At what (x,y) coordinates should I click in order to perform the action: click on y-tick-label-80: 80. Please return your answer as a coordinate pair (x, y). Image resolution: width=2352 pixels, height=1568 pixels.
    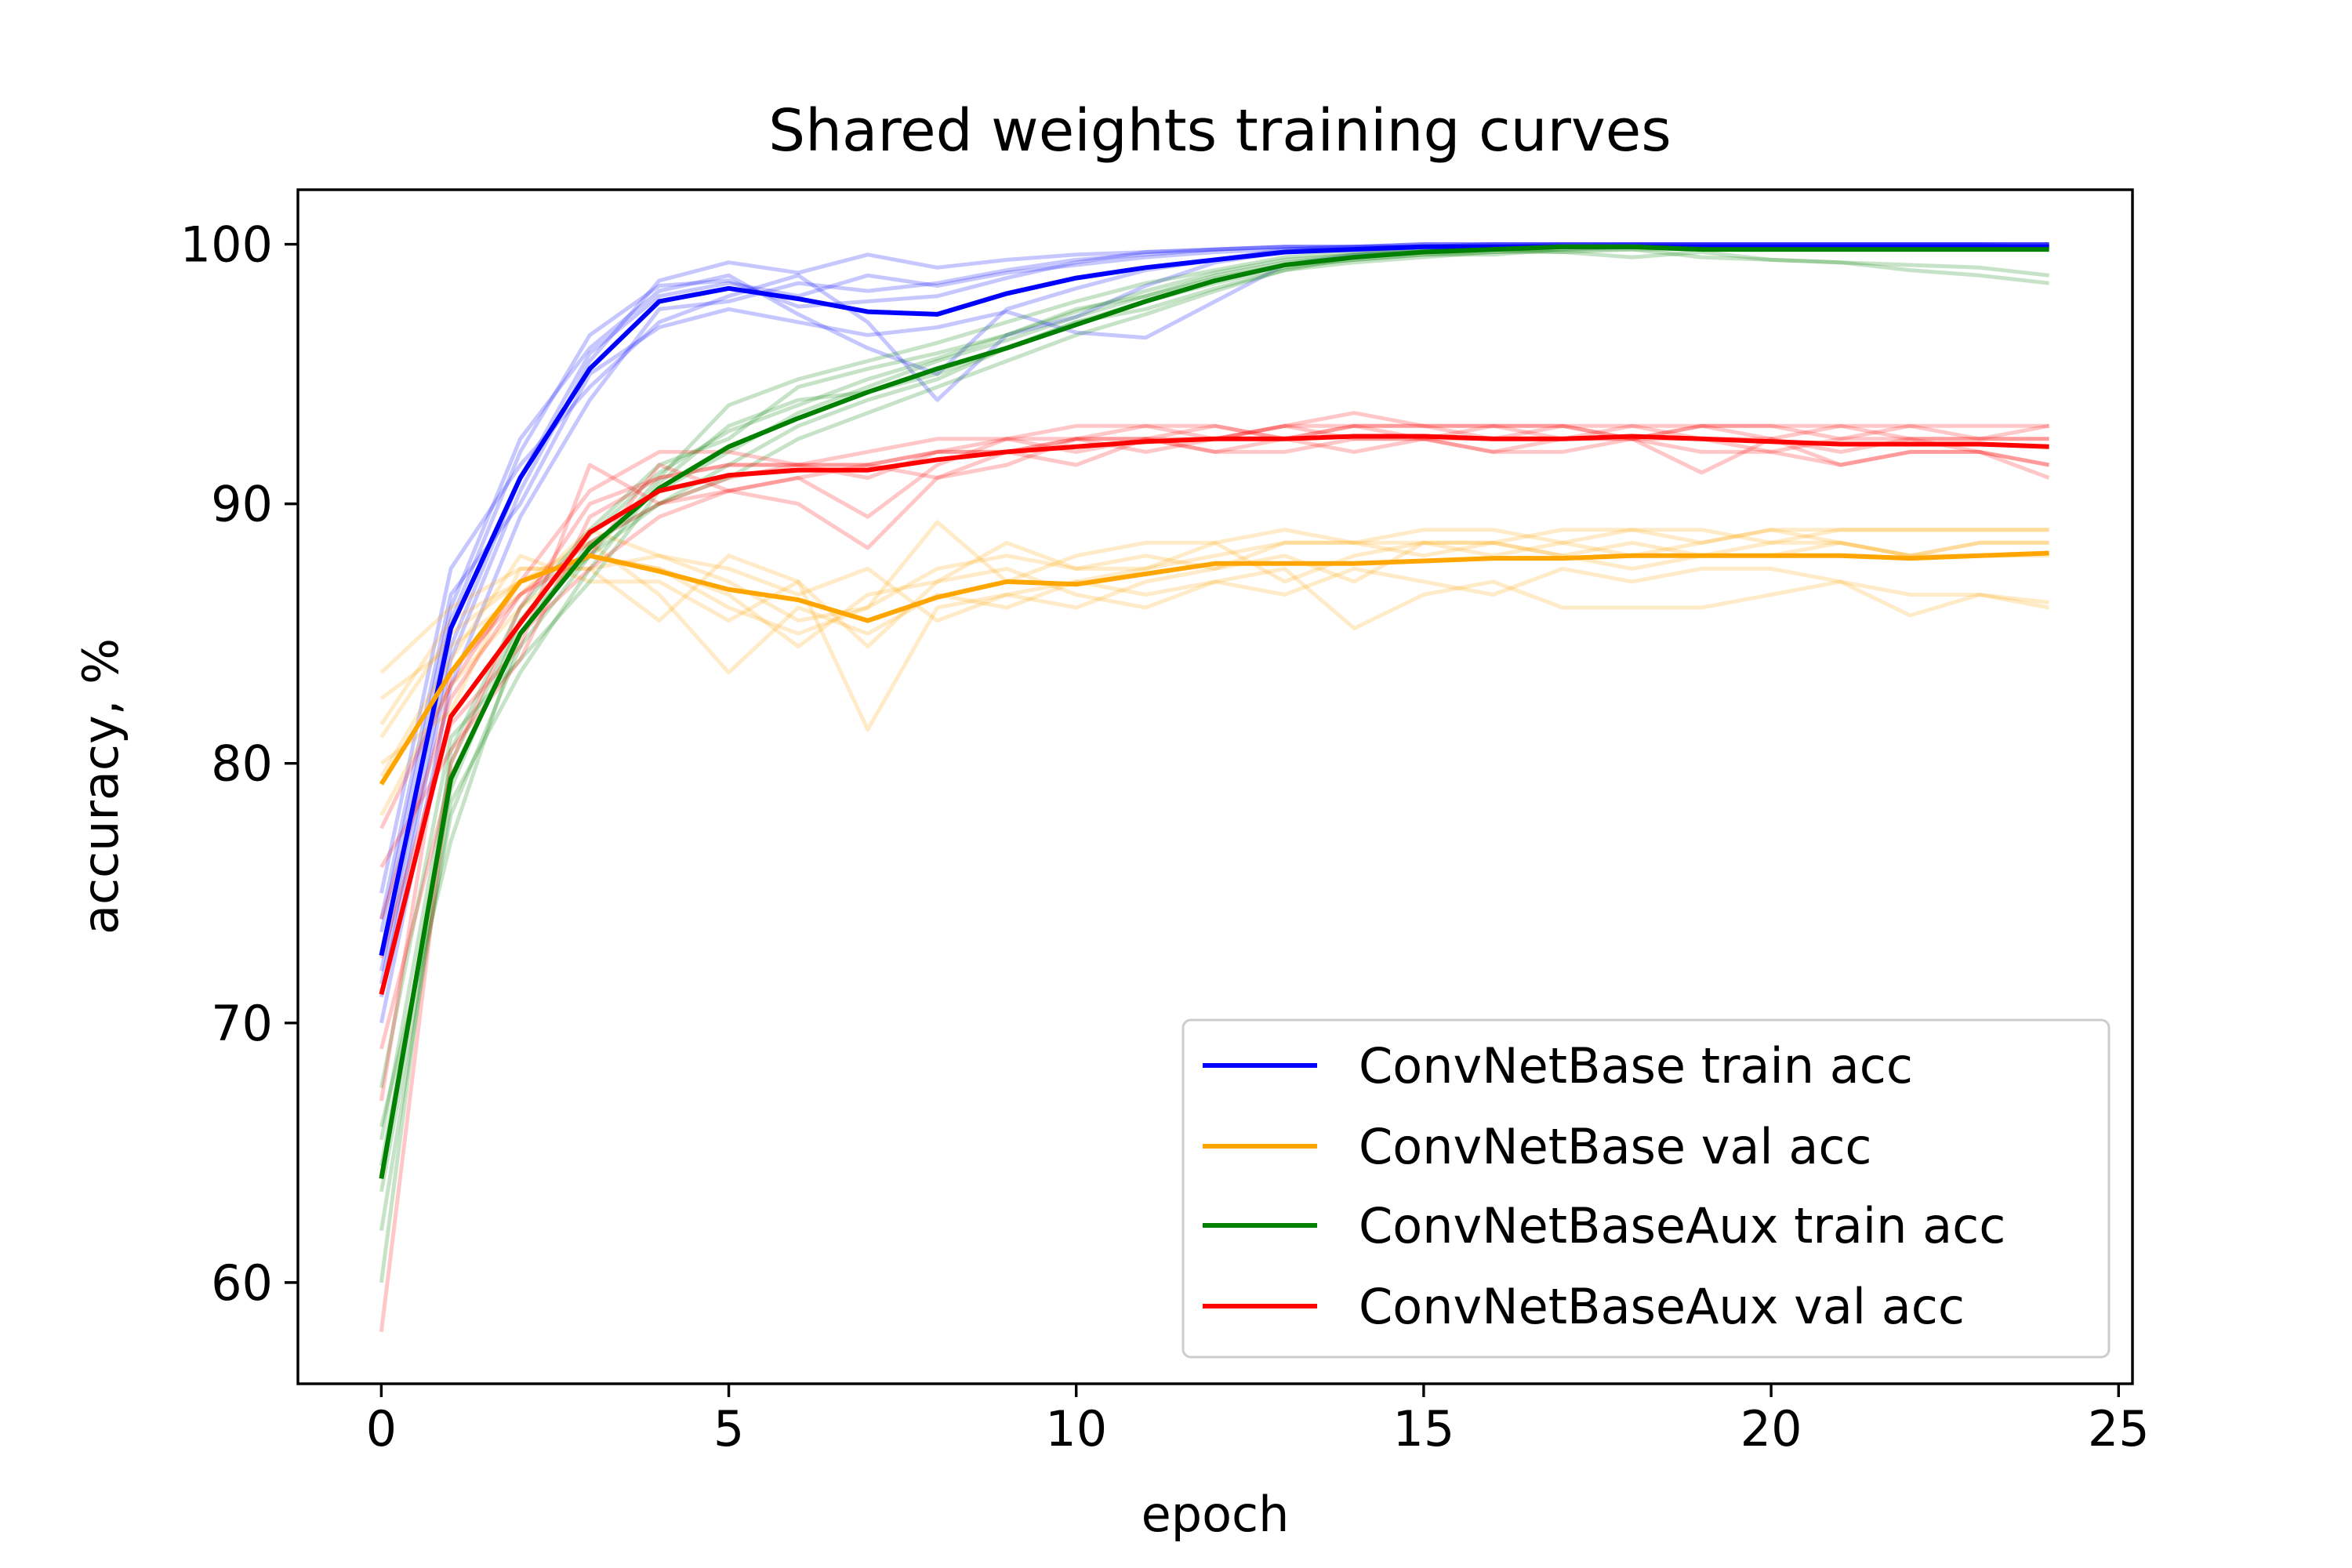
    Looking at the image, I should click on (242, 764).